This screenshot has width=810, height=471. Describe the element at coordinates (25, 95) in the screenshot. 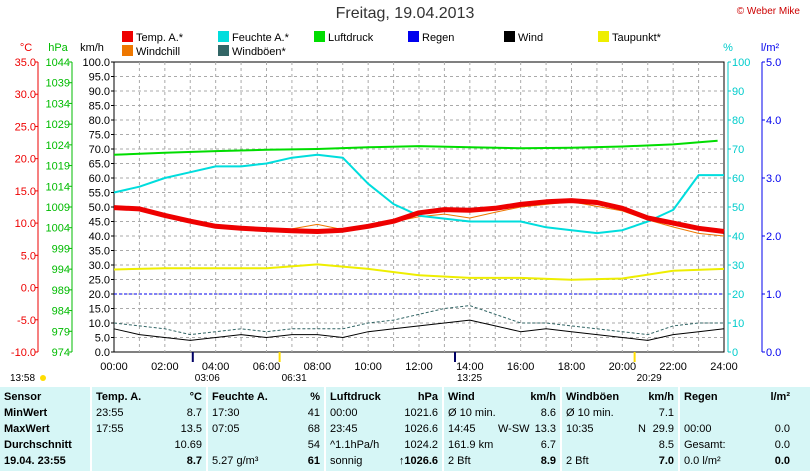

I see `axis-tick-label-temp: 30.0` at that location.